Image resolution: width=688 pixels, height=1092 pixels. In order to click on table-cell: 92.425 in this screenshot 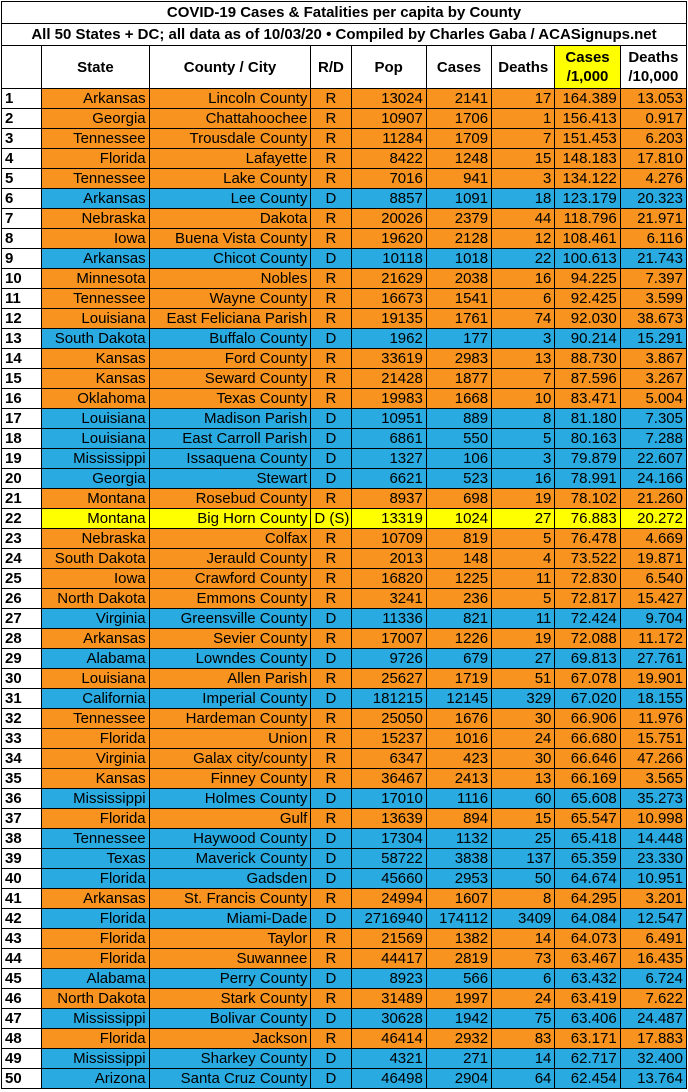, I will do `click(587, 298)`.